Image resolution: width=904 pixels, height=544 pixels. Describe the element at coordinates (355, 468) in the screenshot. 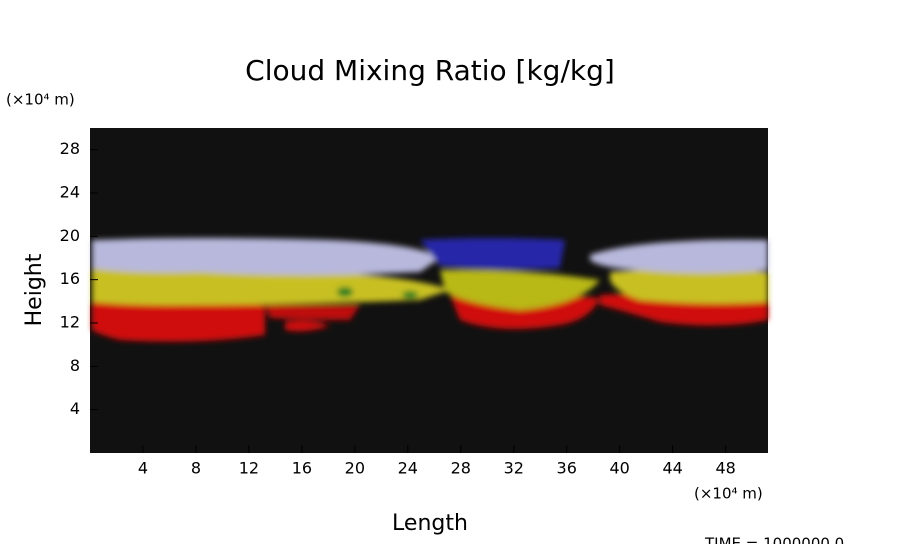

I see `x-tick-label: 20` at that location.